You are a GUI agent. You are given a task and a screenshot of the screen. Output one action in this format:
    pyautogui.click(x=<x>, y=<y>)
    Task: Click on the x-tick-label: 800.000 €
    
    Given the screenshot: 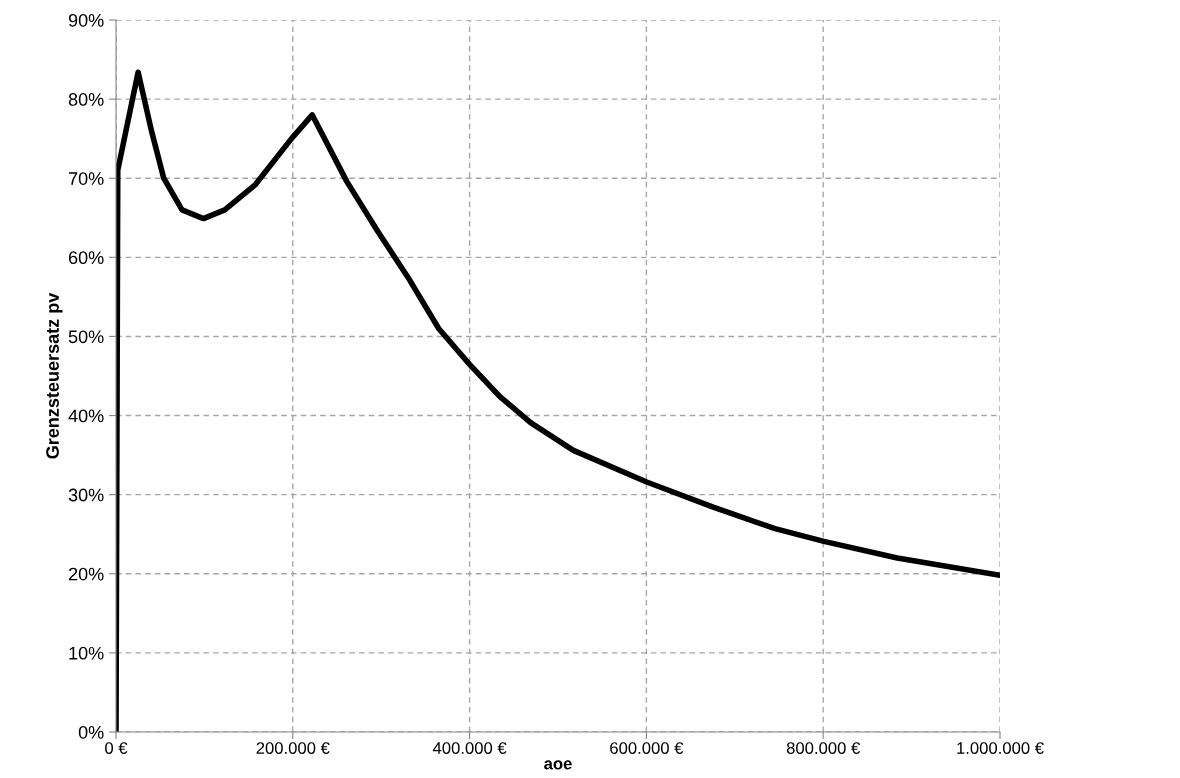 What is the action you would take?
    pyautogui.click(x=823, y=748)
    